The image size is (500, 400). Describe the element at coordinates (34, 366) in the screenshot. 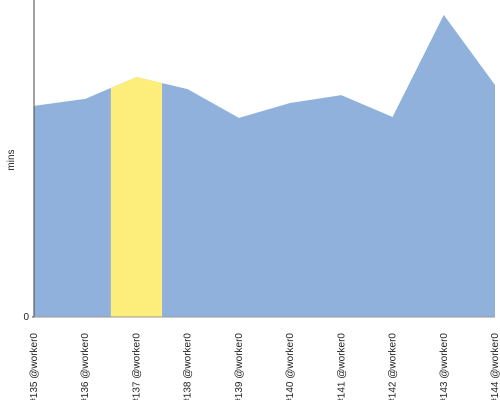

I see `x-tick-label: #135 @worker0` at that location.